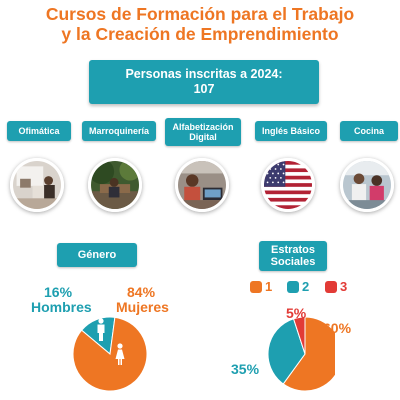 The width and height of the screenshot is (400, 400). What do you see at coordinates (369, 131) in the screenshot?
I see `course-label-cocina: Cocina` at bounding box center [369, 131].